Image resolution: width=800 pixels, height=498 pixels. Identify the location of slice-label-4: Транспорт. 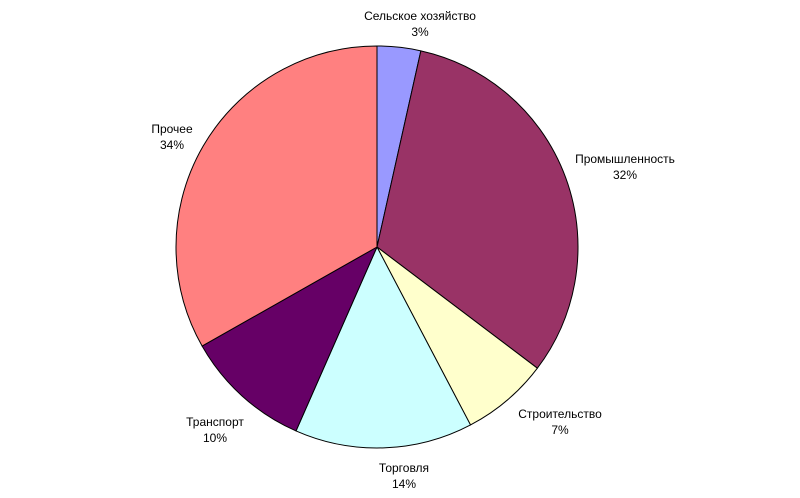
(215, 422).